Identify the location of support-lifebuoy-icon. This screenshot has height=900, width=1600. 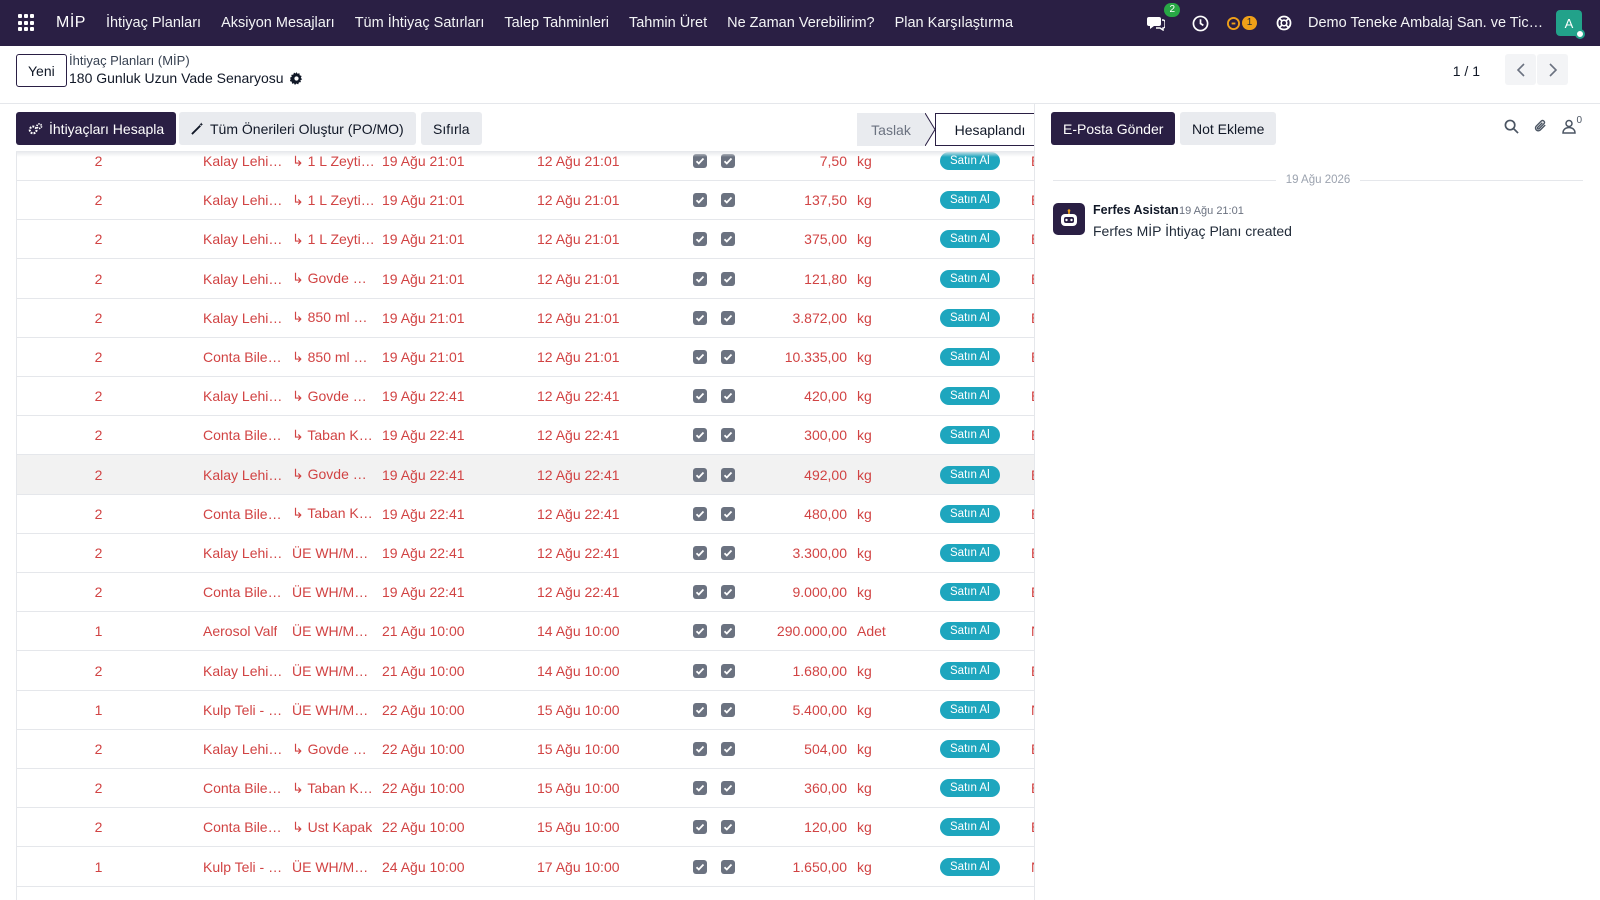
(1284, 23).